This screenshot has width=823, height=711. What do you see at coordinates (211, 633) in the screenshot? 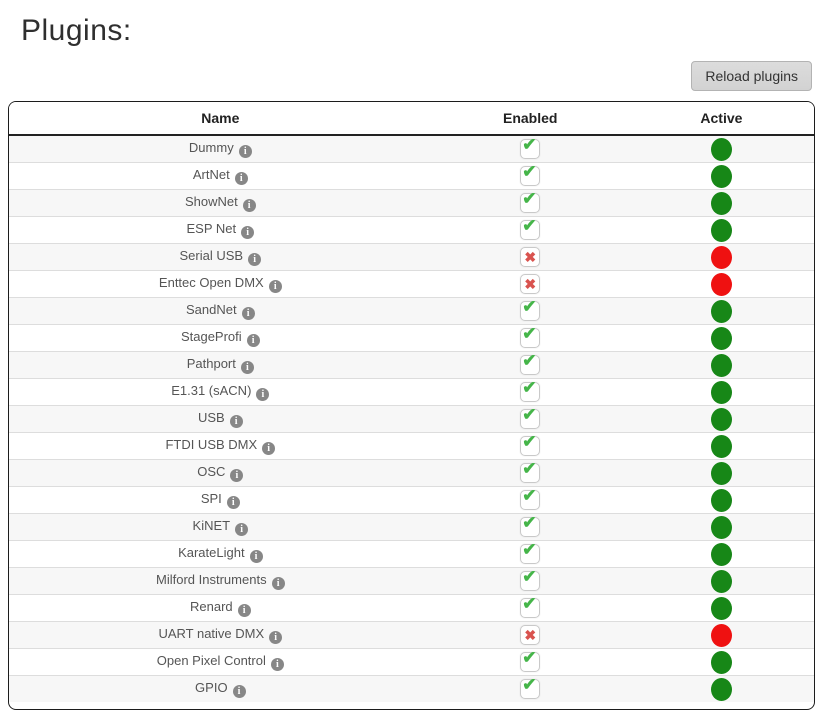
I see `plugin-name: UART native DMX` at bounding box center [211, 633].